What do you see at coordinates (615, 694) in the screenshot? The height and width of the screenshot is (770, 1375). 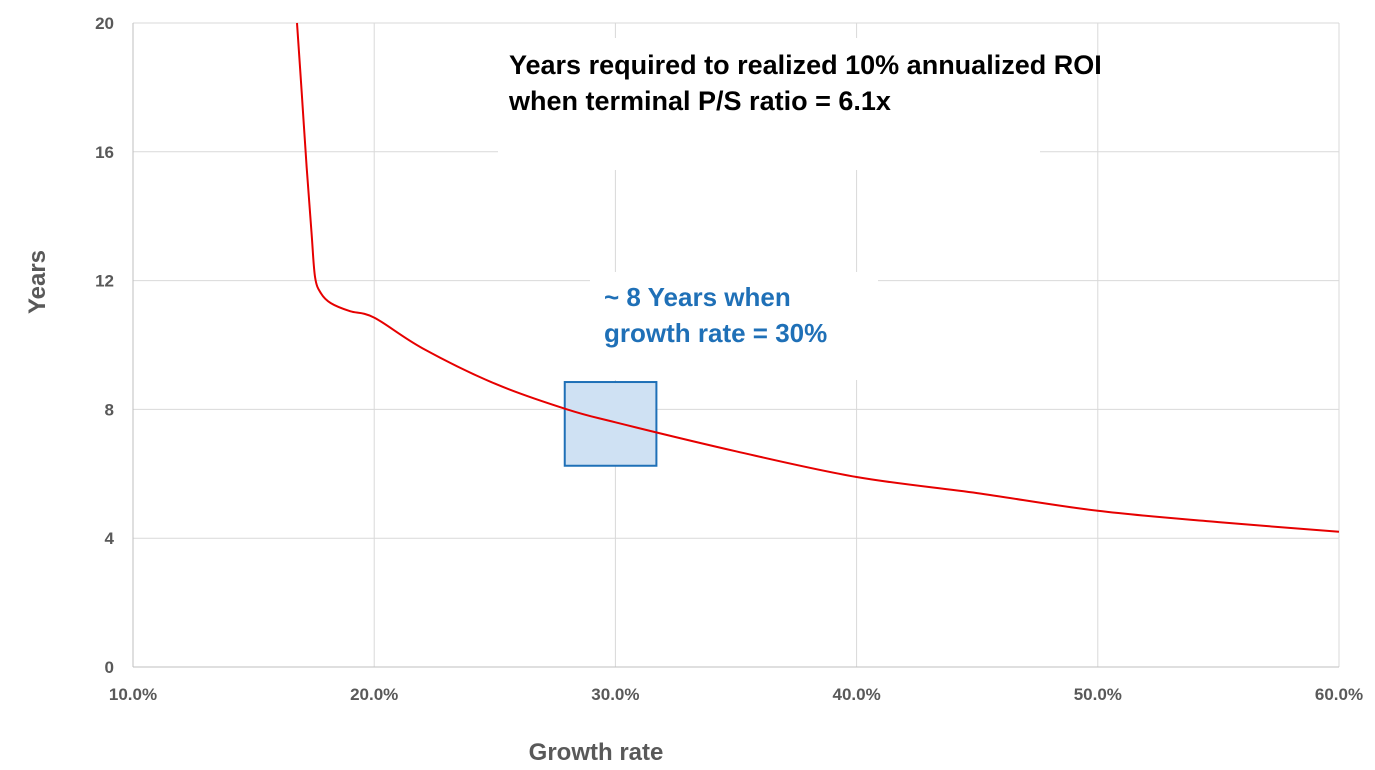 I see `x-tick-label: 30.0%` at bounding box center [615, 694].